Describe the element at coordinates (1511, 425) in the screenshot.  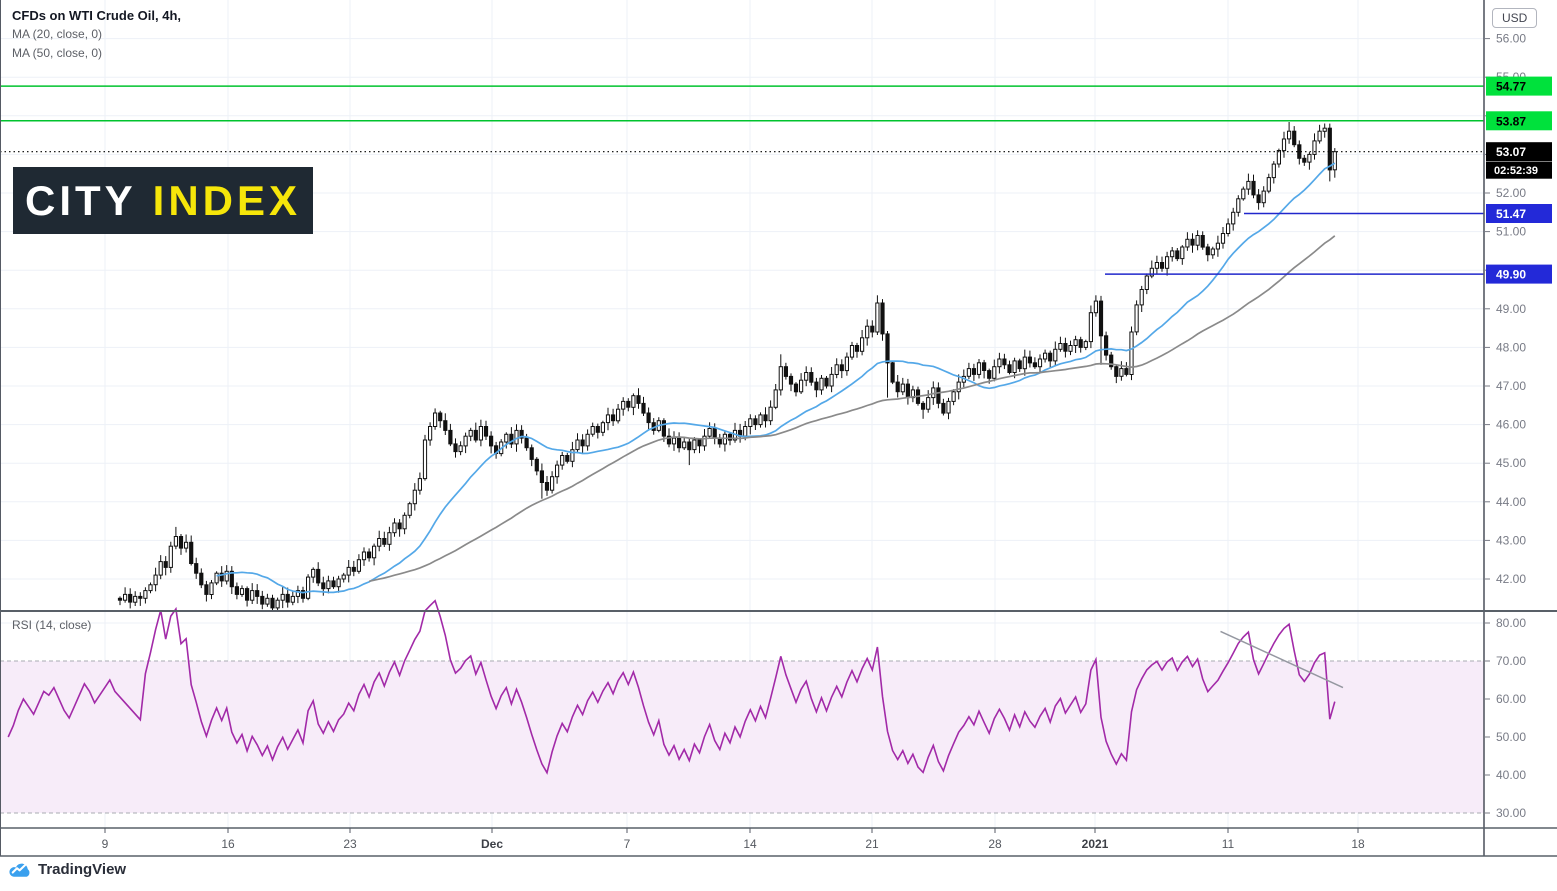
I see `price-tick-label: 46.00` at that location.